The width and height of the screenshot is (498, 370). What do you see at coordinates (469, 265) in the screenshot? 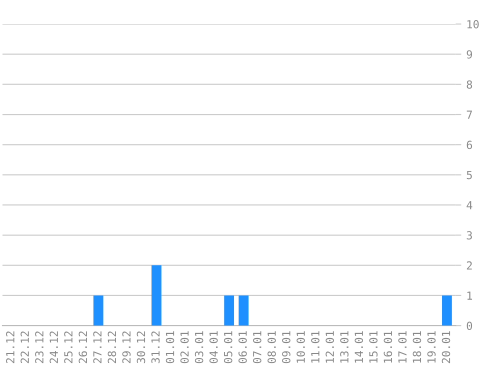
I see `y-tick-label: 2` at bounding box center [469, 265].